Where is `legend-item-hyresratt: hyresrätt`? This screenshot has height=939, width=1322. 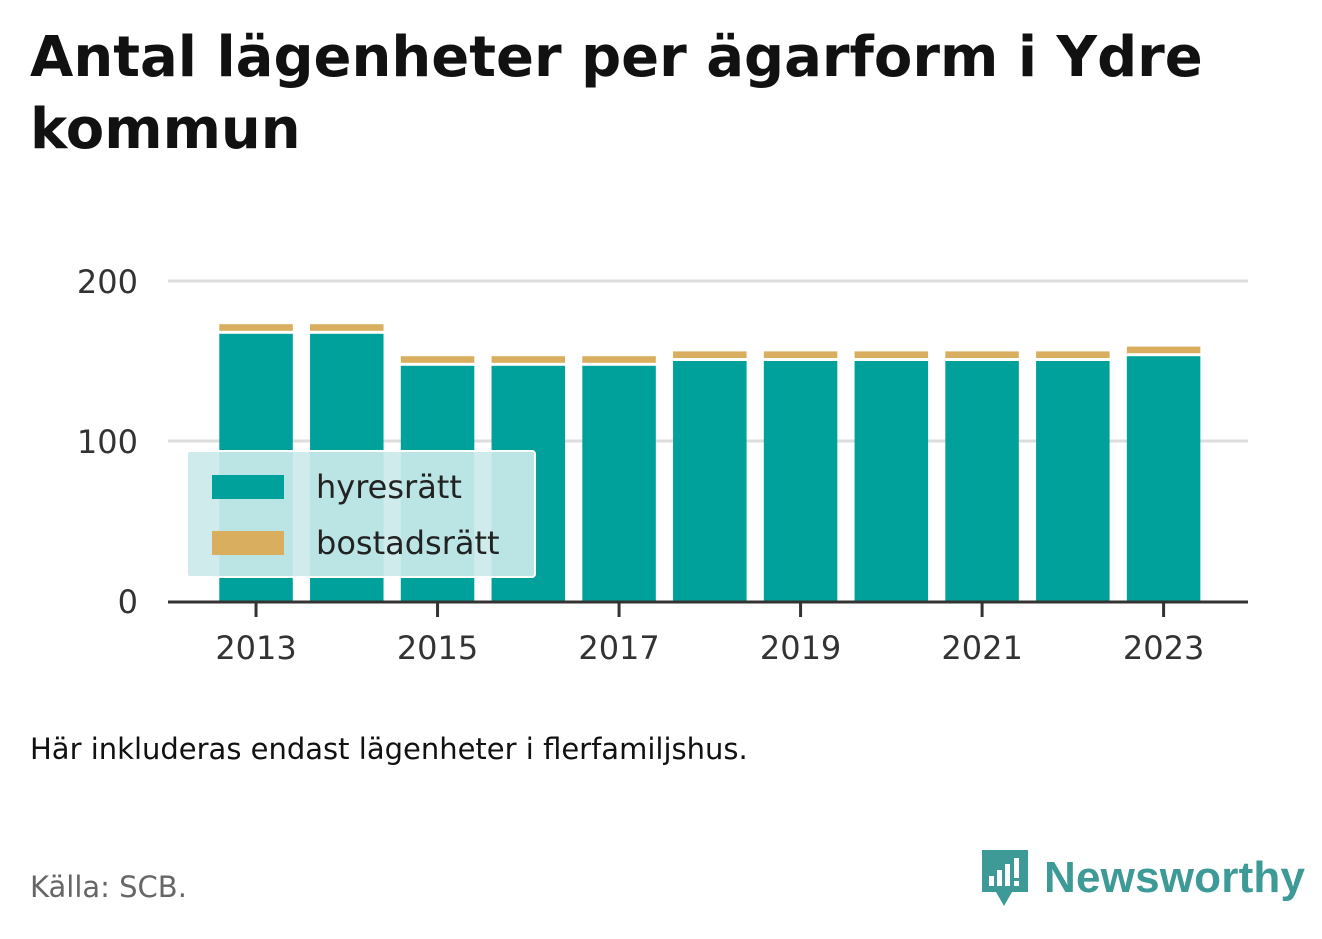
legend-item-hyresratt: hyresrätt is located at coordinates (337, 487).